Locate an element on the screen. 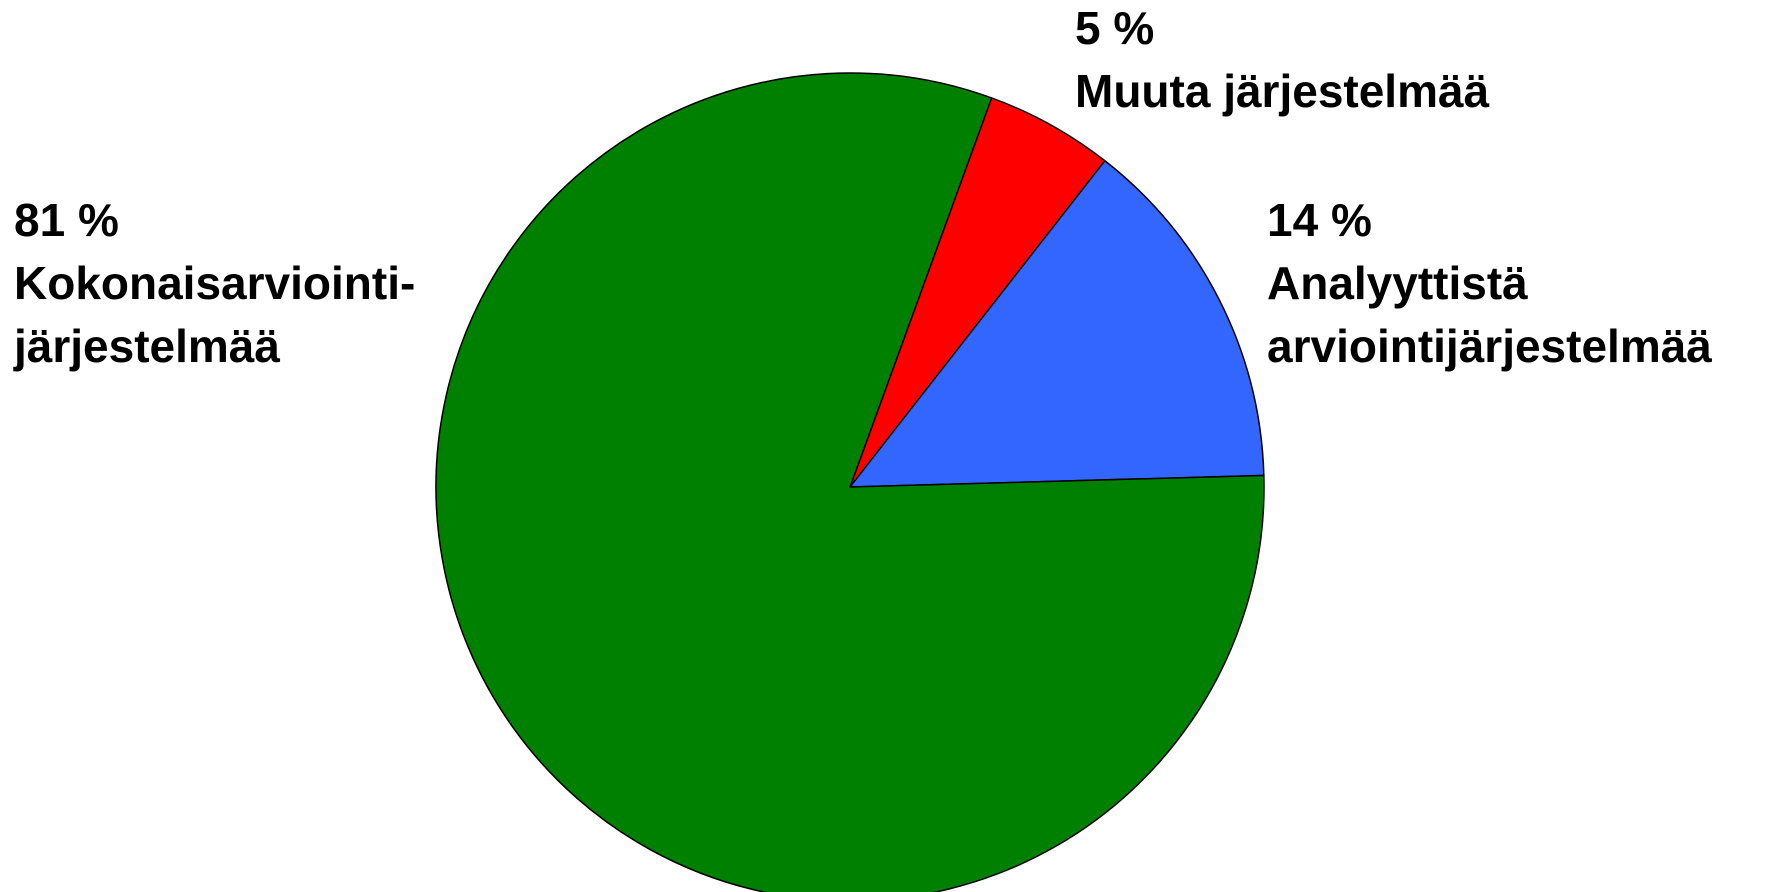 The height and width of the screenshot is (892, 1791). slice-value-label: 14 % is located at coordinates (1319, 220).